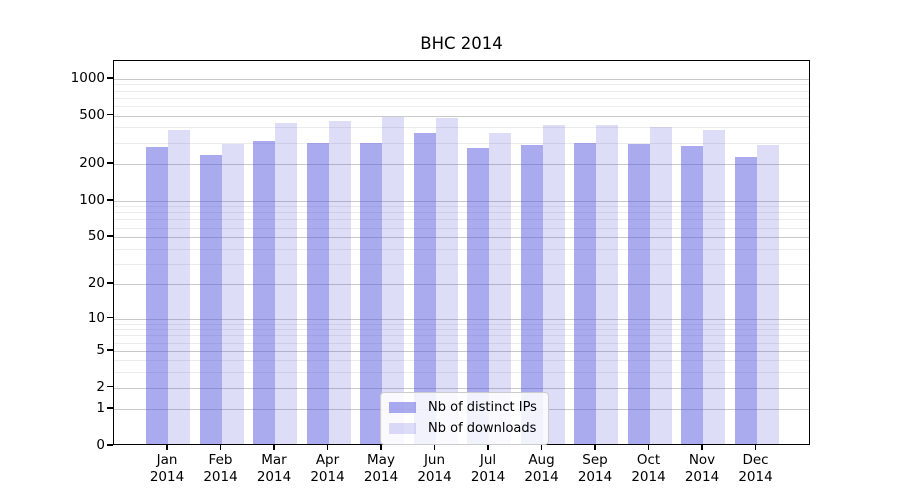  What do you see at coordinates (692, 295) in the screenshot?
I see `bar-distinct-ips-nov` at bounding box center [692, 295].